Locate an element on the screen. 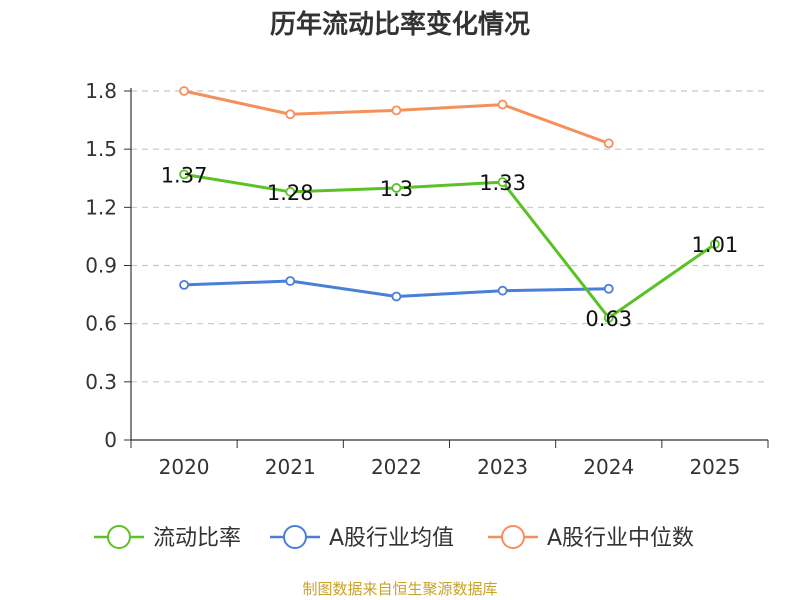 This screenshot has height=600, width=800. legend: 流动比率 A股行业均值 A股行业中位数 is located at coordinates (394, 538).